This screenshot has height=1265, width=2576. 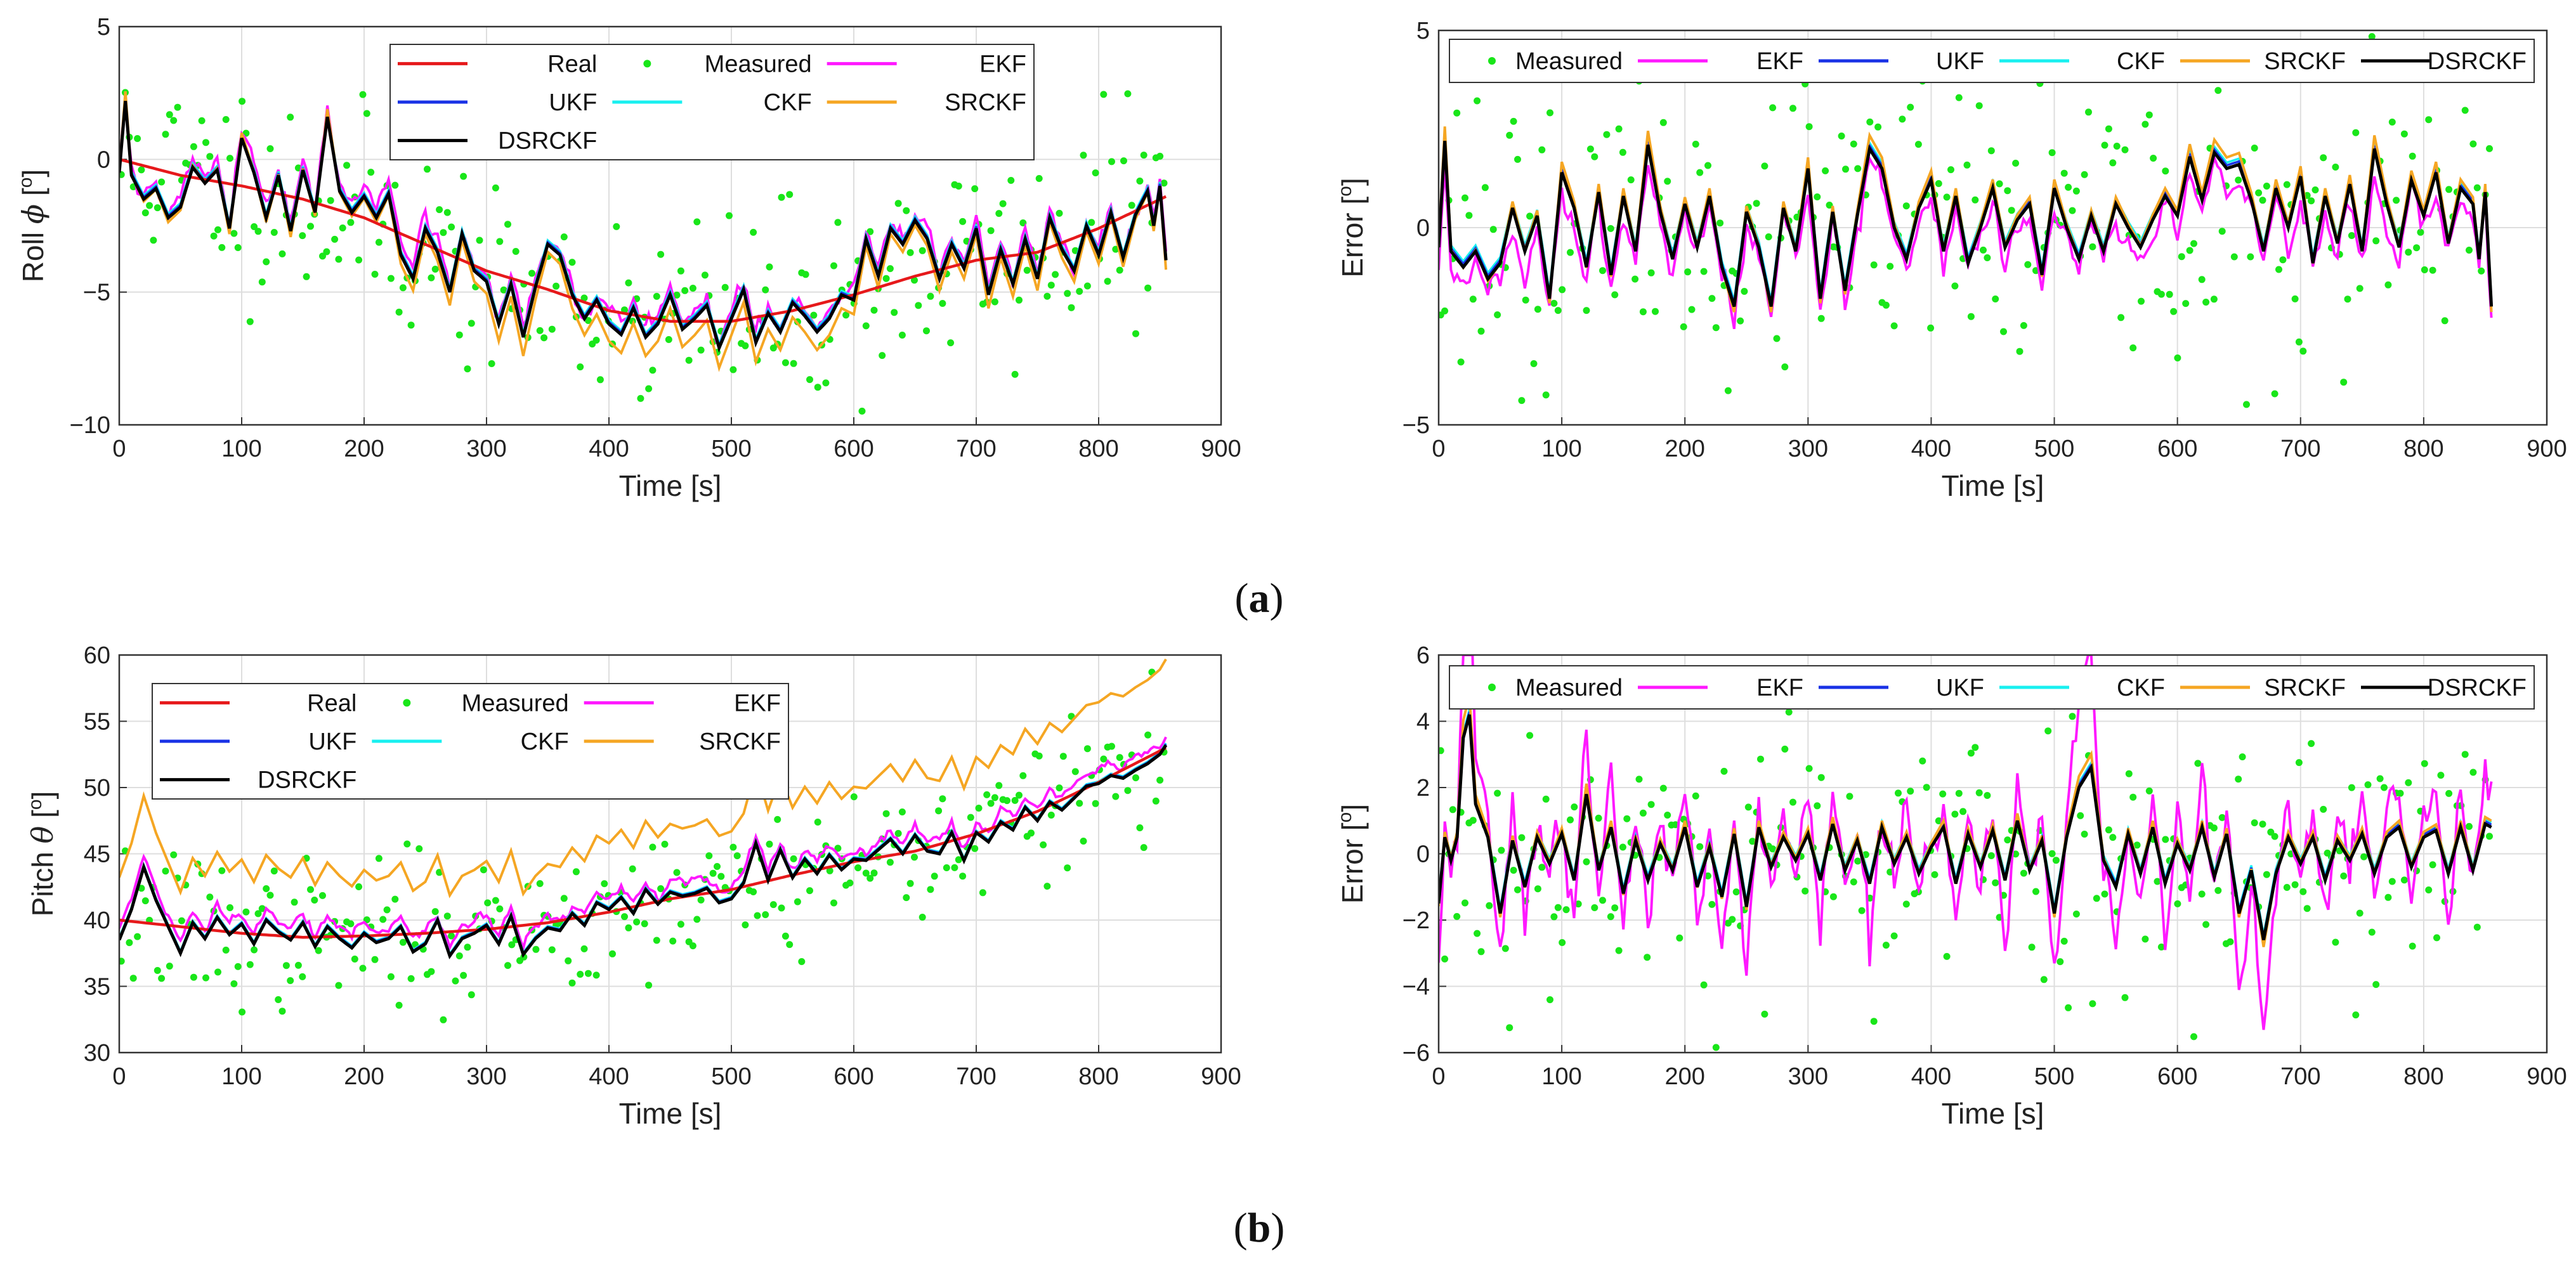 What do you see at coordinates (97, 293) in the screenshot?
I see `y-tick-label: −5` at bounding box center [97, 293].